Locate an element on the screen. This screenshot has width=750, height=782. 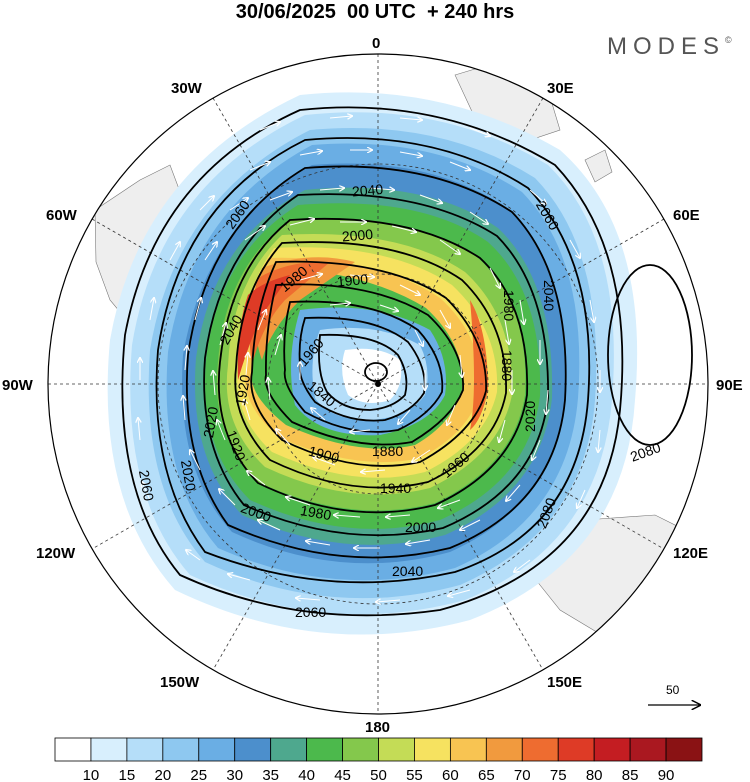
colorbar-tick-label: 35 is located at coordinates (270, 774).